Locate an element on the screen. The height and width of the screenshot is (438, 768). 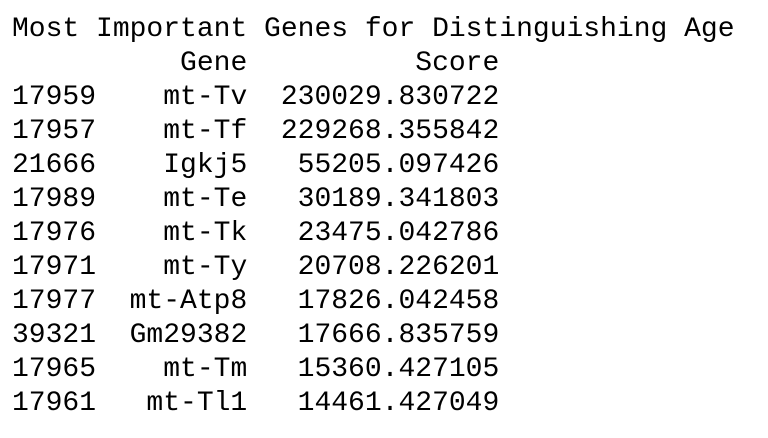
row-index: 17976 is located at coordinates (54, 233).